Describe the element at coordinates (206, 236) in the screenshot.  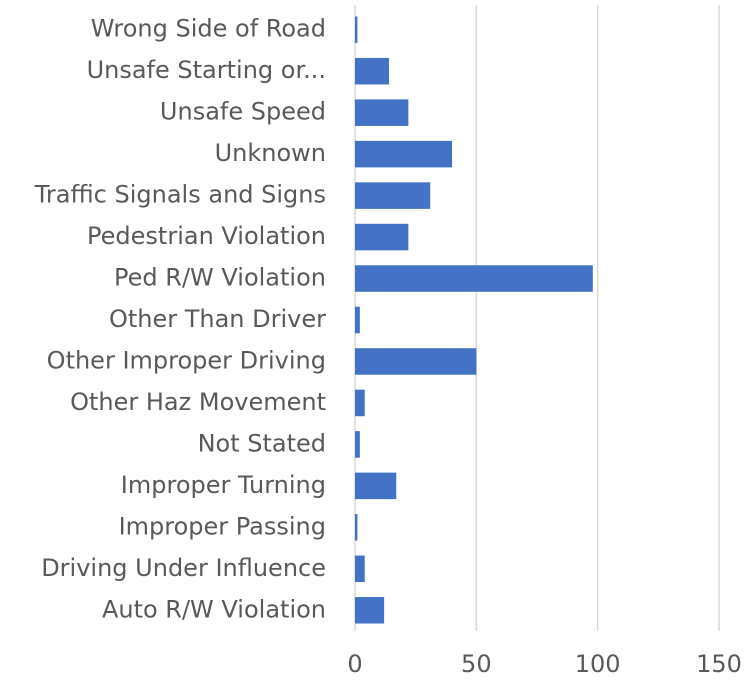
I see `y-tick-label: Pedestrian Violation` at that location.